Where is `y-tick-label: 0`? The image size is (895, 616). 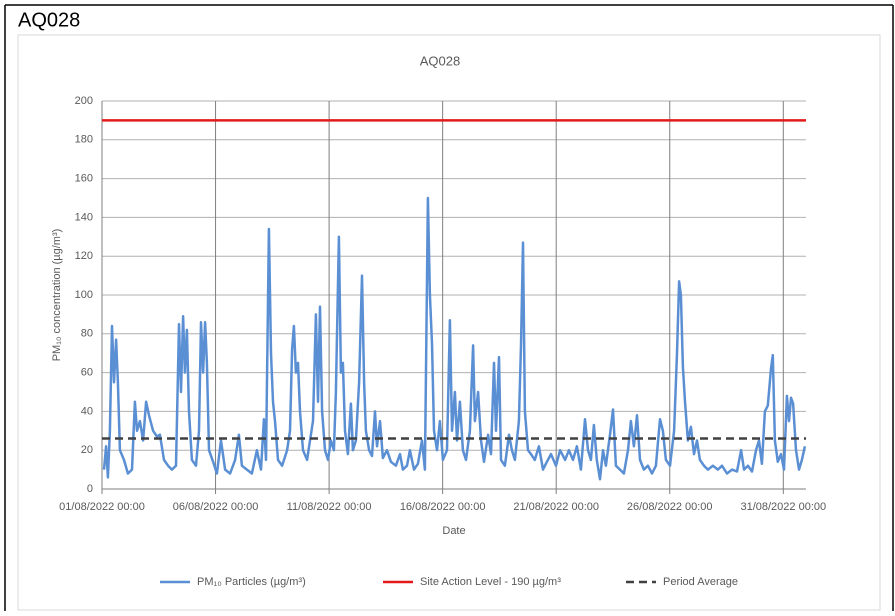 y-tick-label: 0 is located at coordinates (90, 489).